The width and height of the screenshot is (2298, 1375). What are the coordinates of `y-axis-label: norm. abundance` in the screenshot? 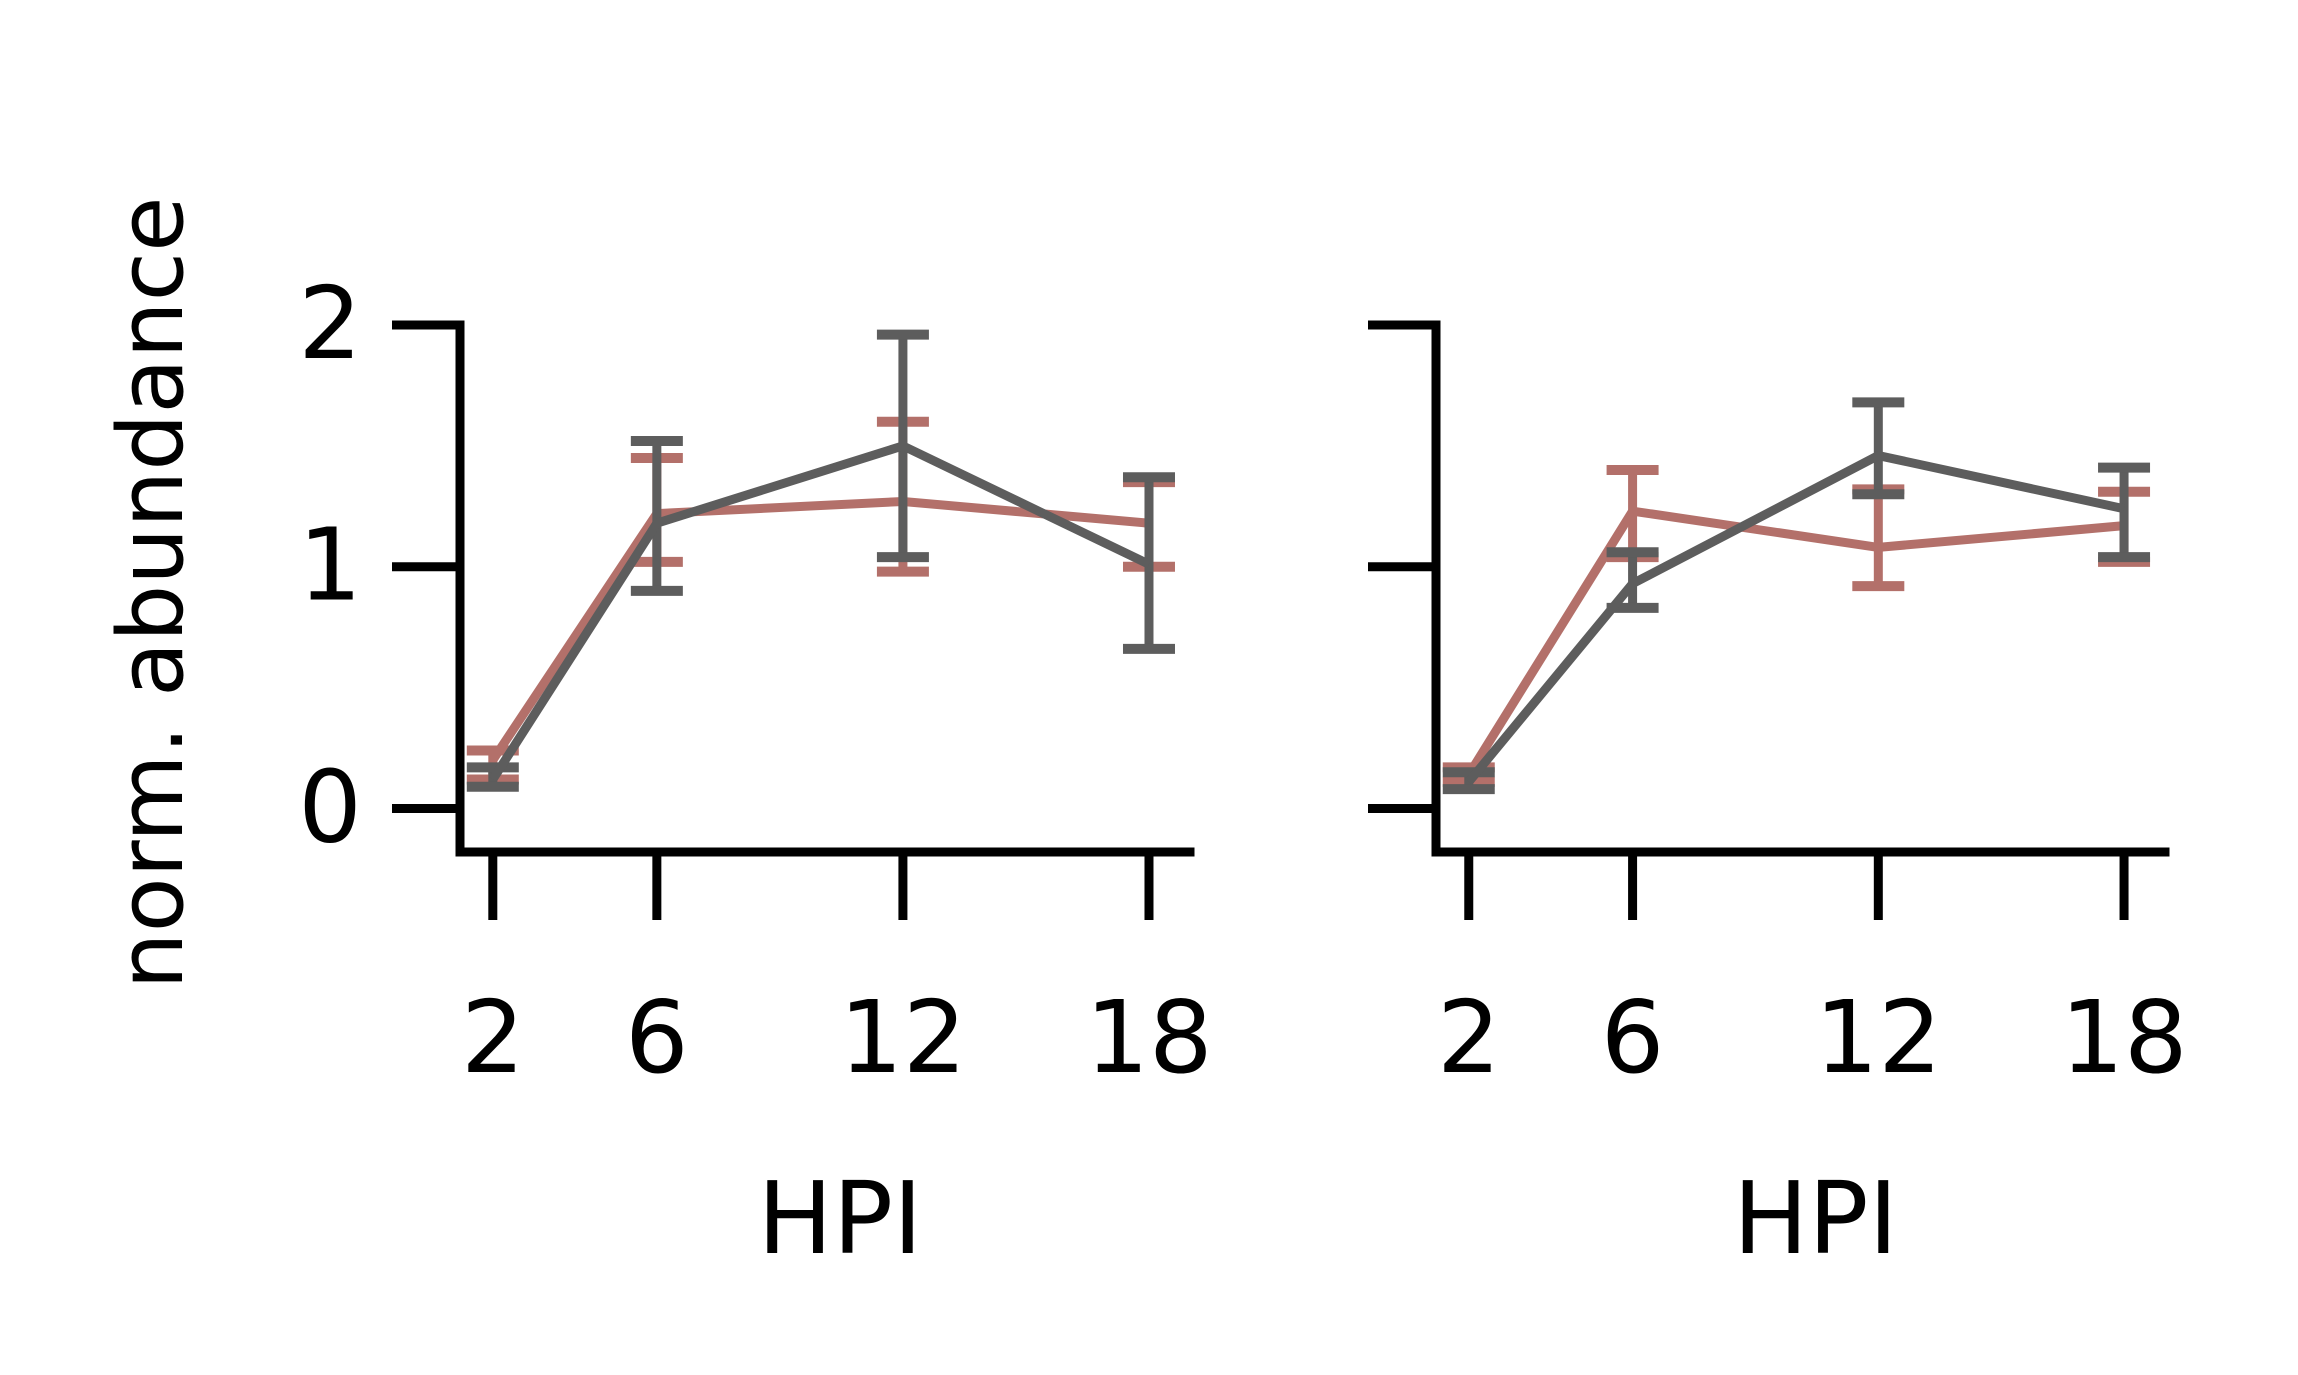 It's located at (151, 593).